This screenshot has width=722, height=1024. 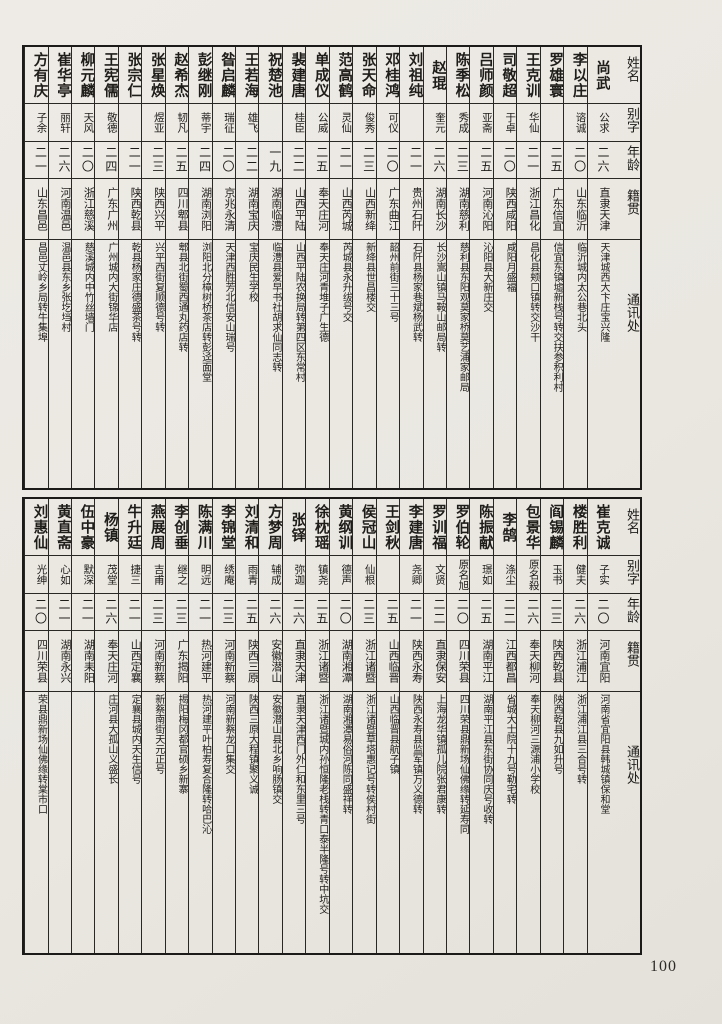 What do you see at coordinates (247, 209) in the screenshot?
I see `person-origin: 湖南宝庆` at bounding box center [247, 209].